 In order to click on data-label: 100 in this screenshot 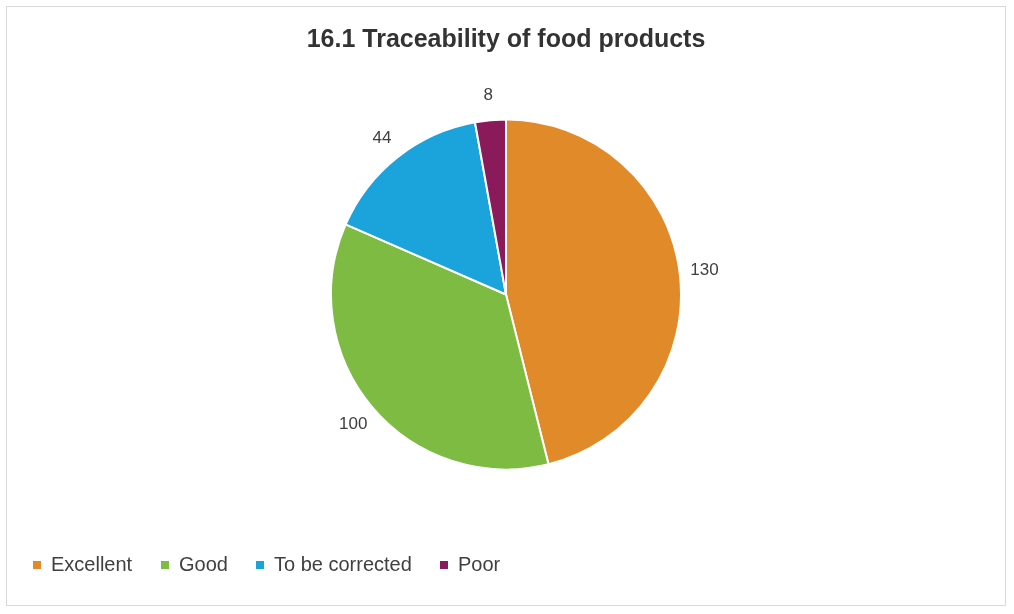, I will do `click(353, 423)`.